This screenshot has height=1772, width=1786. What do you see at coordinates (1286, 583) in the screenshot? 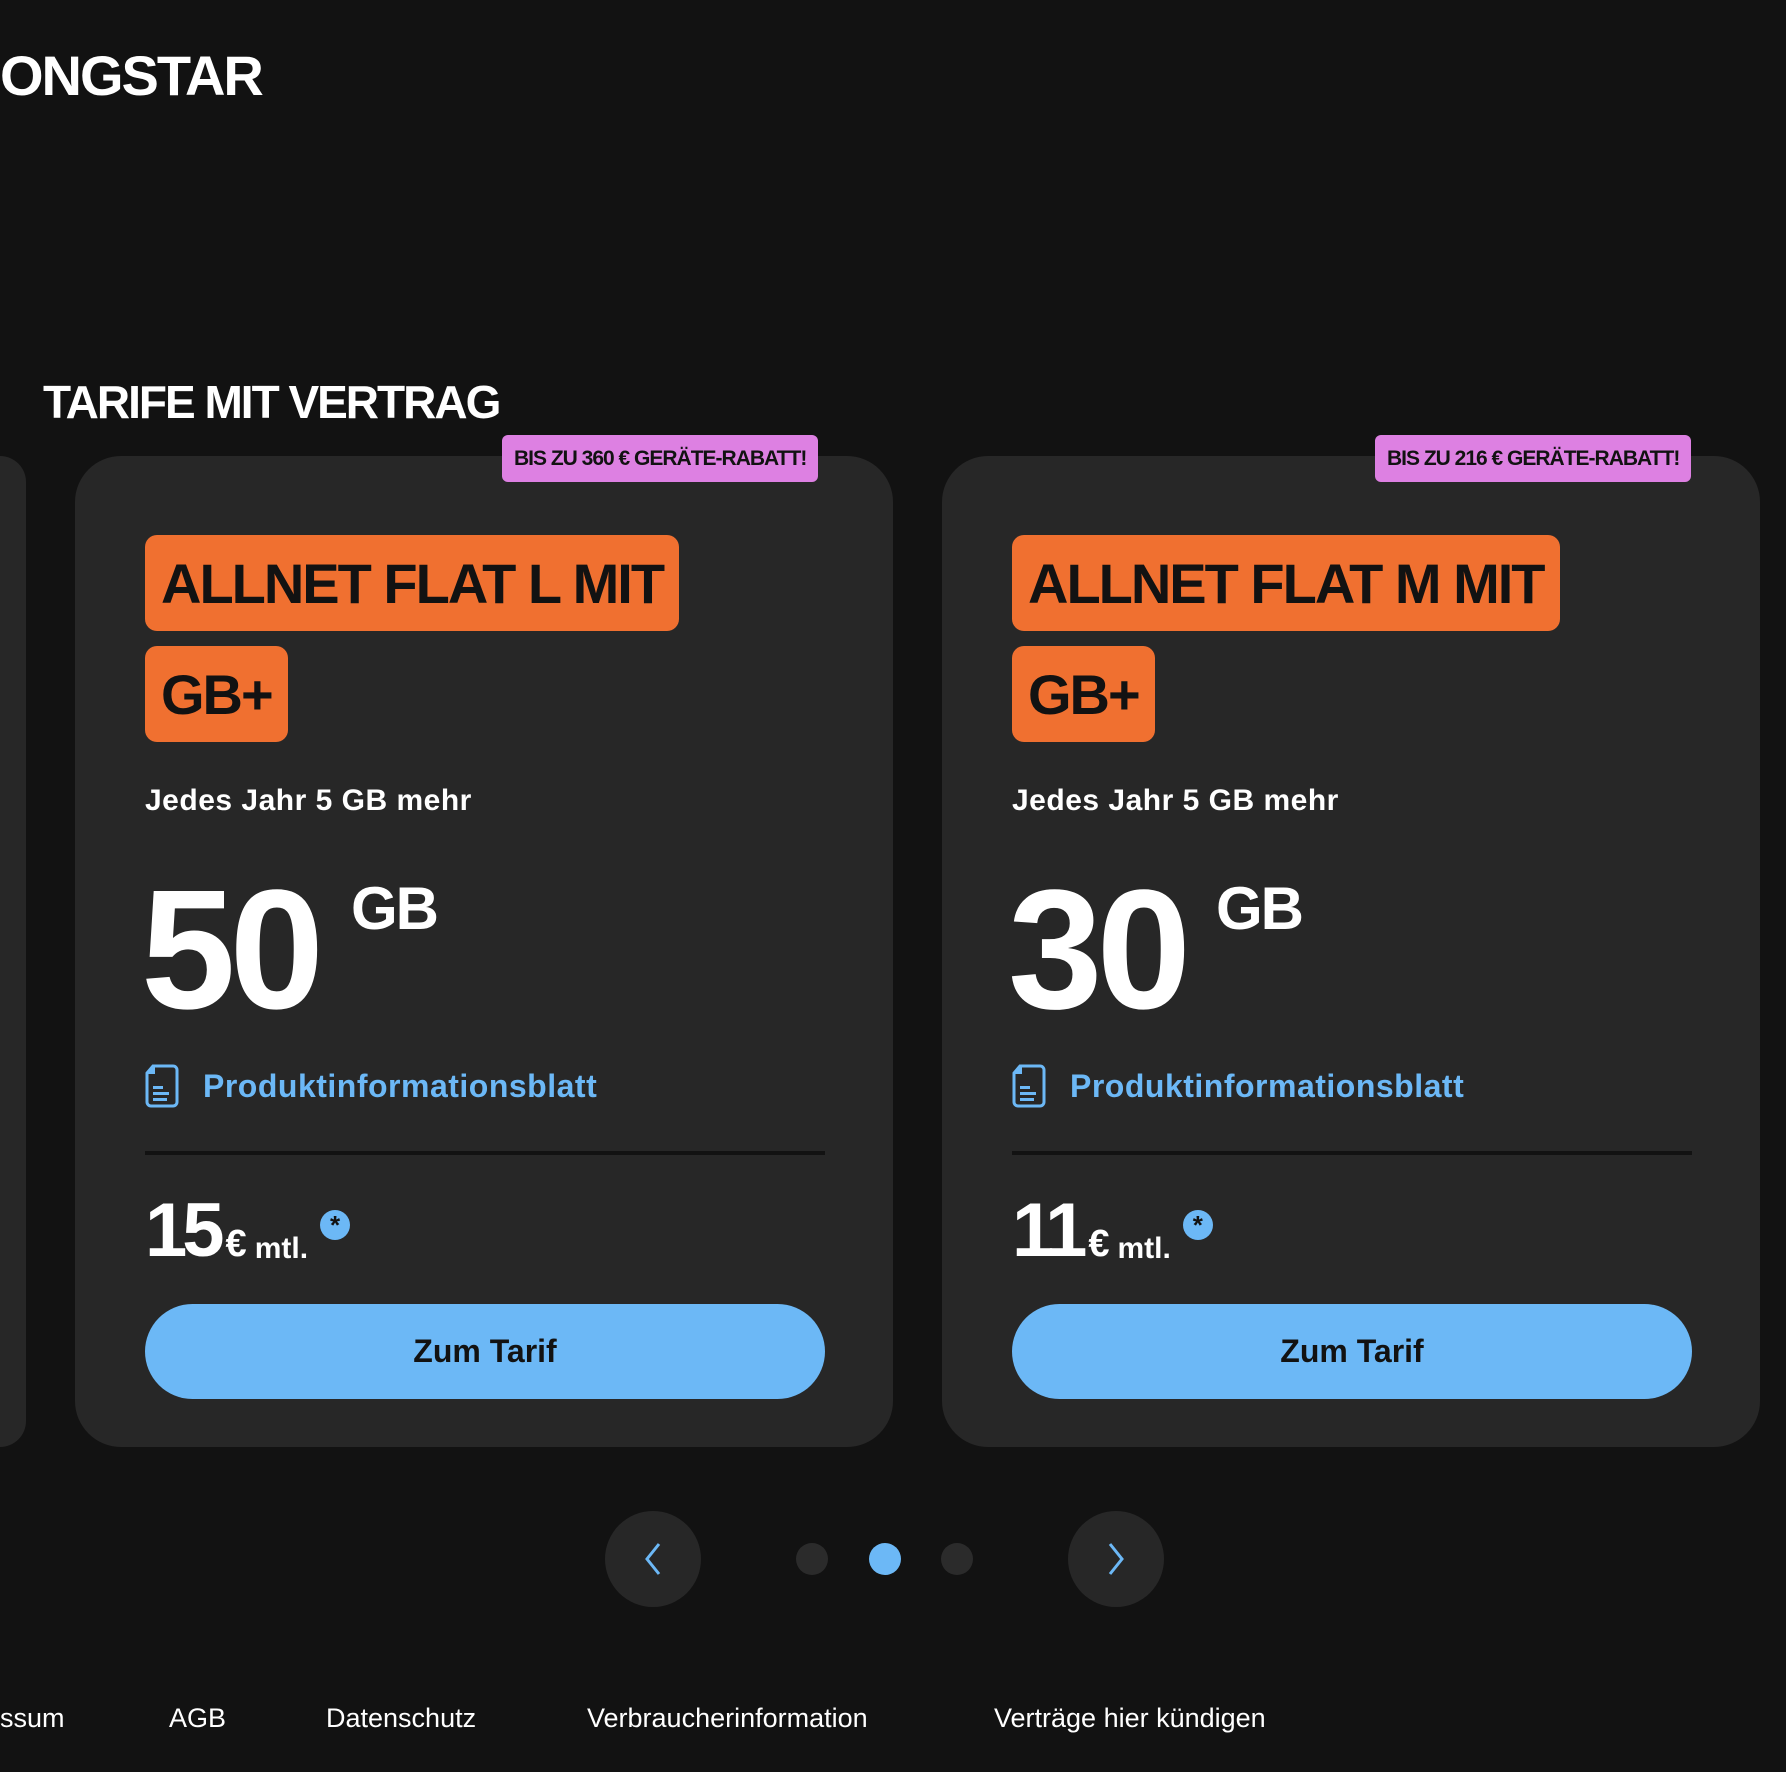
I see `tariff-name-line1: ALLNET FLAT M MIT` at bounding box center [1286, 583].